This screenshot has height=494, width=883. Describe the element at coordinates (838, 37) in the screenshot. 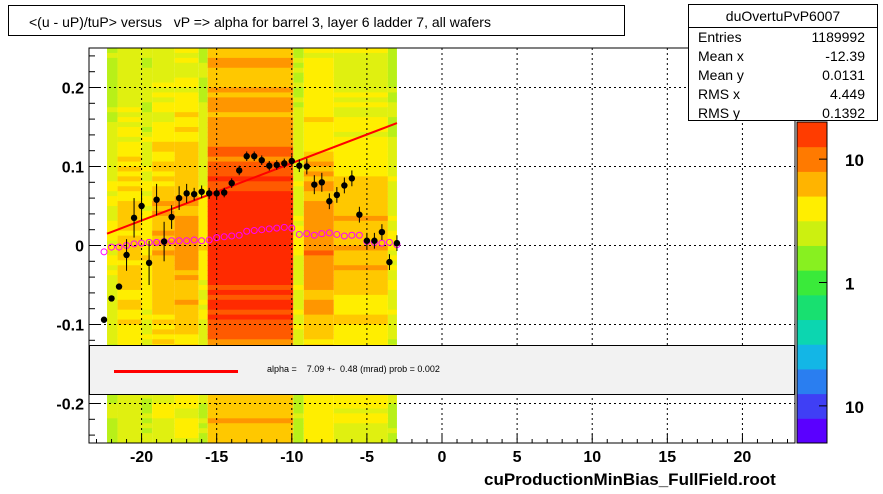

I see `stats-value: 1189992` at that location.